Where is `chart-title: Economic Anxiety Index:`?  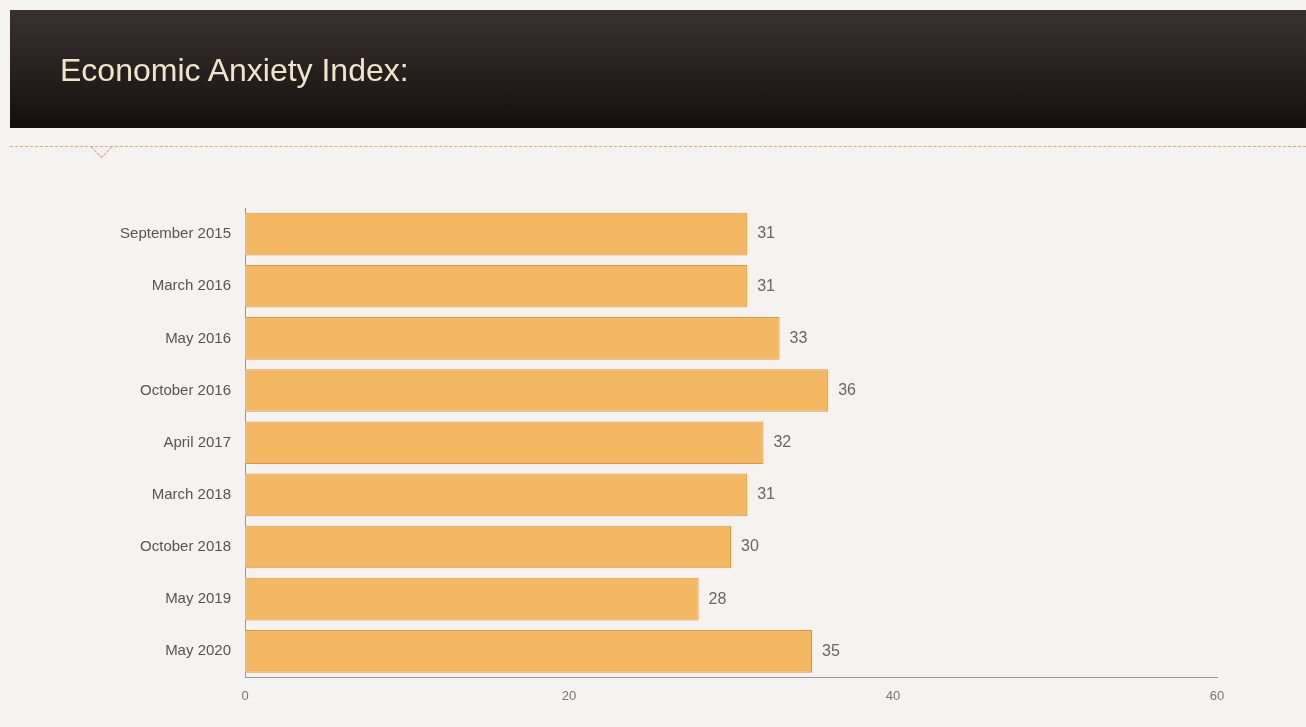
chart-title: Economic Anxiety Index: is located at coordinates (234, 70).